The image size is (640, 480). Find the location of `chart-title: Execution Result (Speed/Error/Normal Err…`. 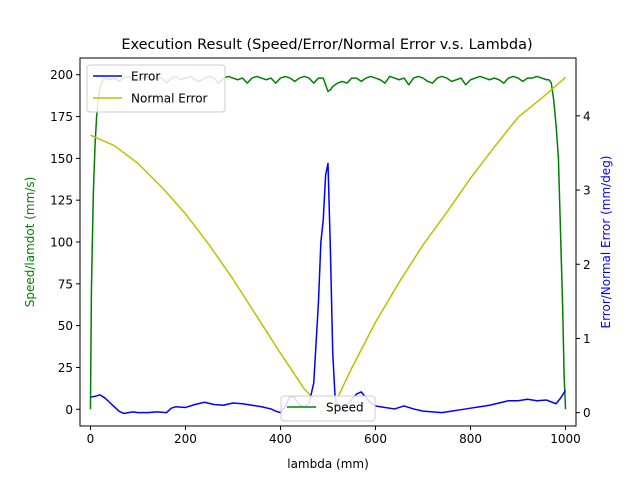

chart-title: Execution Result (Speed/Error/Normal Err… is located at coordinates (326, 45).